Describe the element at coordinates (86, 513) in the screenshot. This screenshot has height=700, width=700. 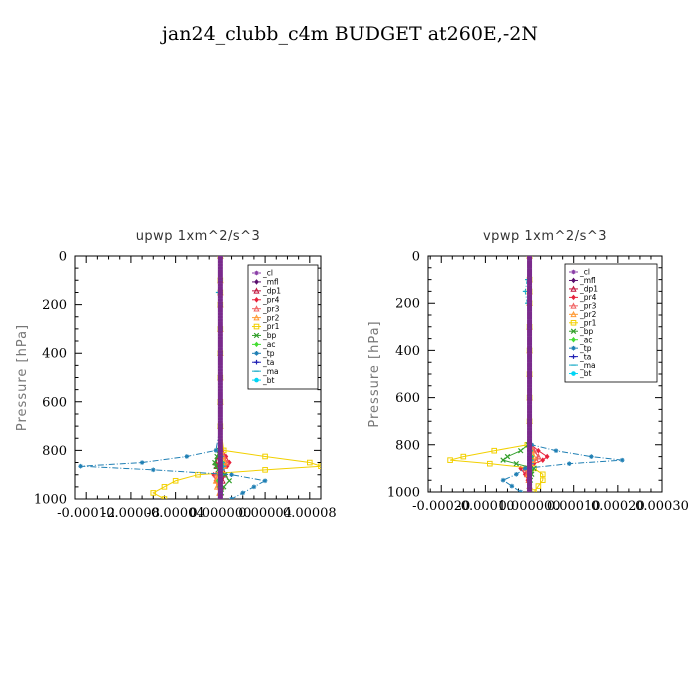
I see `x-tick-label: -0.00012` at that location.